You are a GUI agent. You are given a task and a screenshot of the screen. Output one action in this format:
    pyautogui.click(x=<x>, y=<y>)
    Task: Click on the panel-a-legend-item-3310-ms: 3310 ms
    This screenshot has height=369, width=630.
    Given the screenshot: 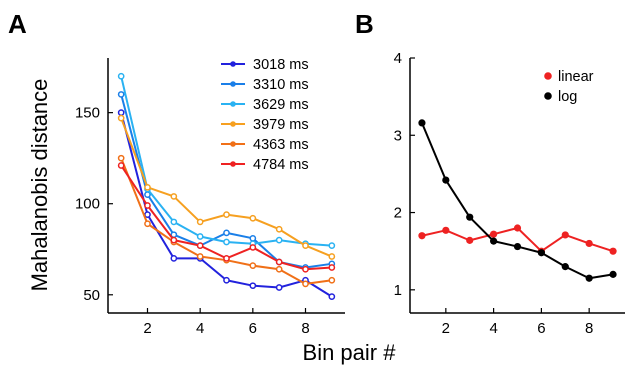 What is the action you would take?
    pyautogui.click(x=265, y=85)
    